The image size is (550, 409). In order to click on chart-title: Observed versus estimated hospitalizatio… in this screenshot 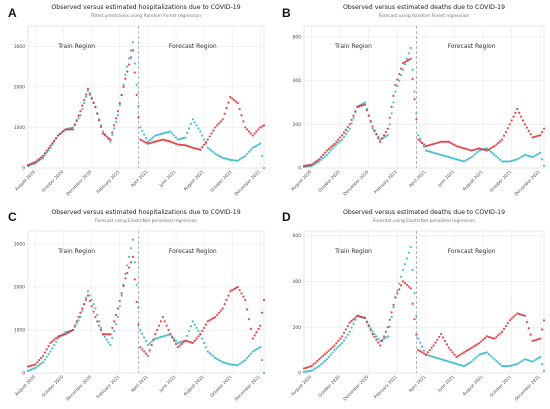, I will do `click(145, 7)`.